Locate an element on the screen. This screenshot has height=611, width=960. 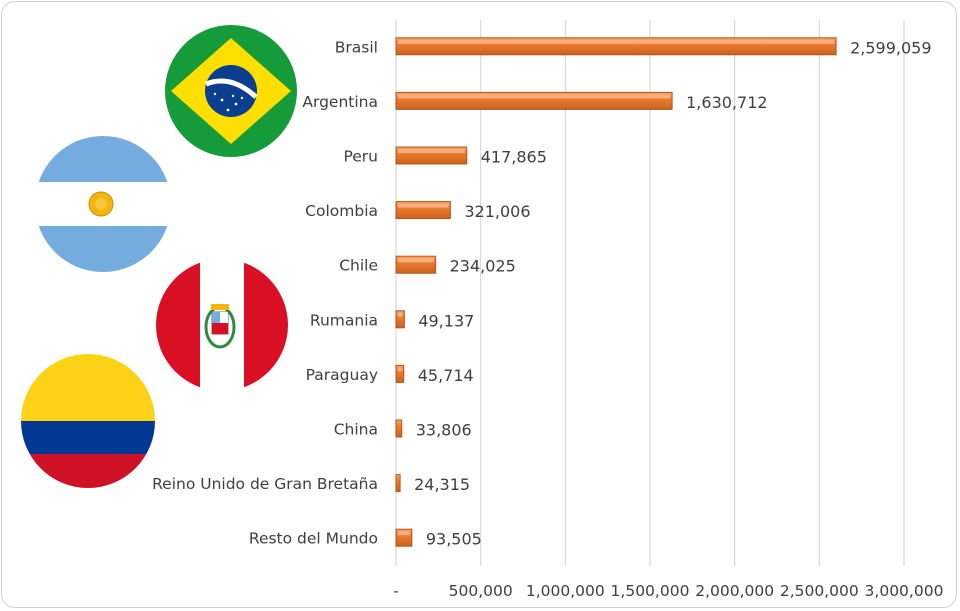
category-label: China is located at coordinates (356, 430).